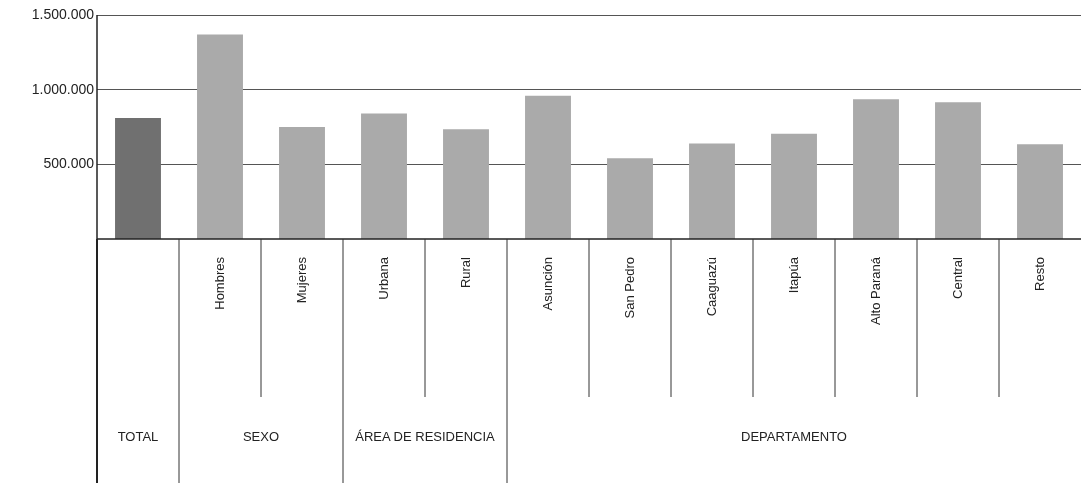 This screenshot has width=1081, height=483. Describe the element at coordinates (711, 287) in the screenshot. I see `x-tick-label: Caaguazú` at that location.